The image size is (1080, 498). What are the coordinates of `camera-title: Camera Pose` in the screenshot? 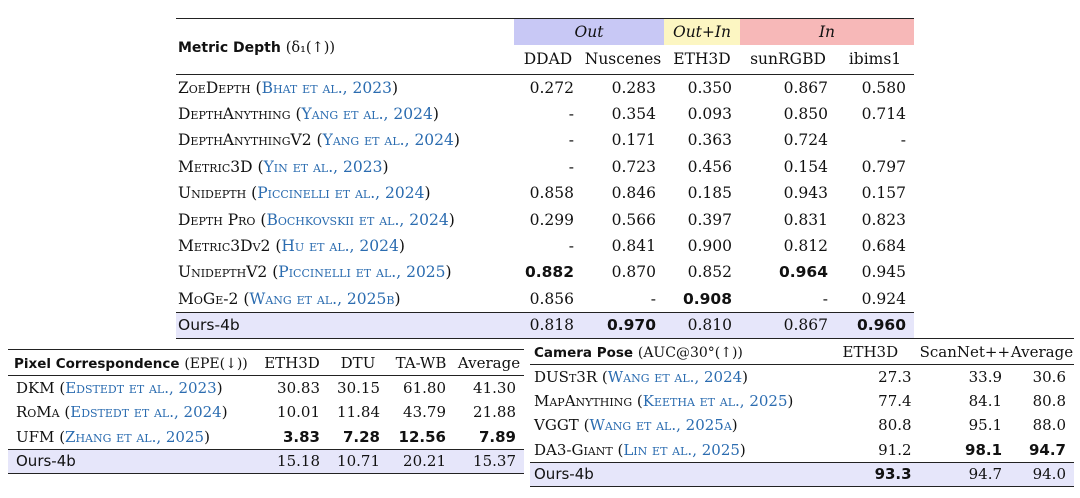 It's located at (584, 352).